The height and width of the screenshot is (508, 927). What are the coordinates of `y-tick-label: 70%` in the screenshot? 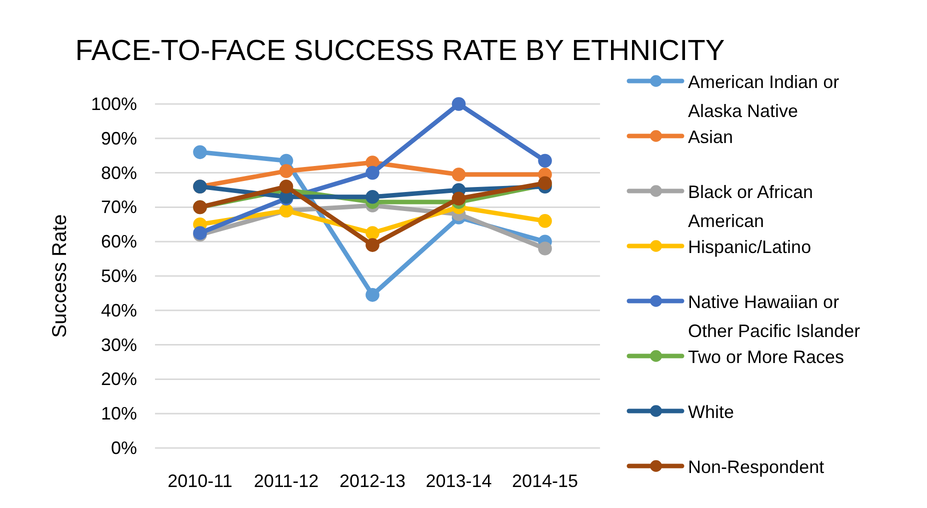 It's located at (118, 207).